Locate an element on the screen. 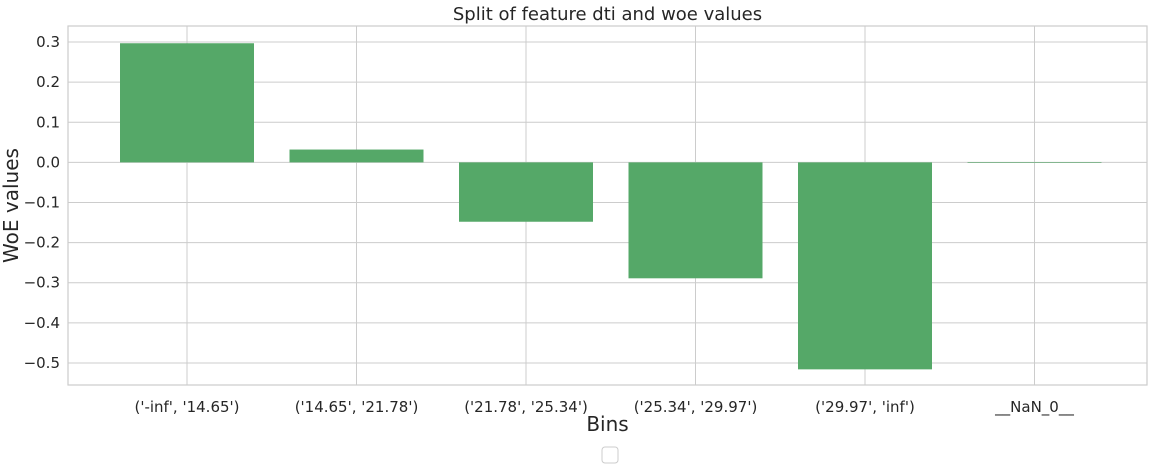 Image resolution: width=1156 pixels, height=469 pixels. y-axis-title: WoE values is located at coordinates (11, 205).